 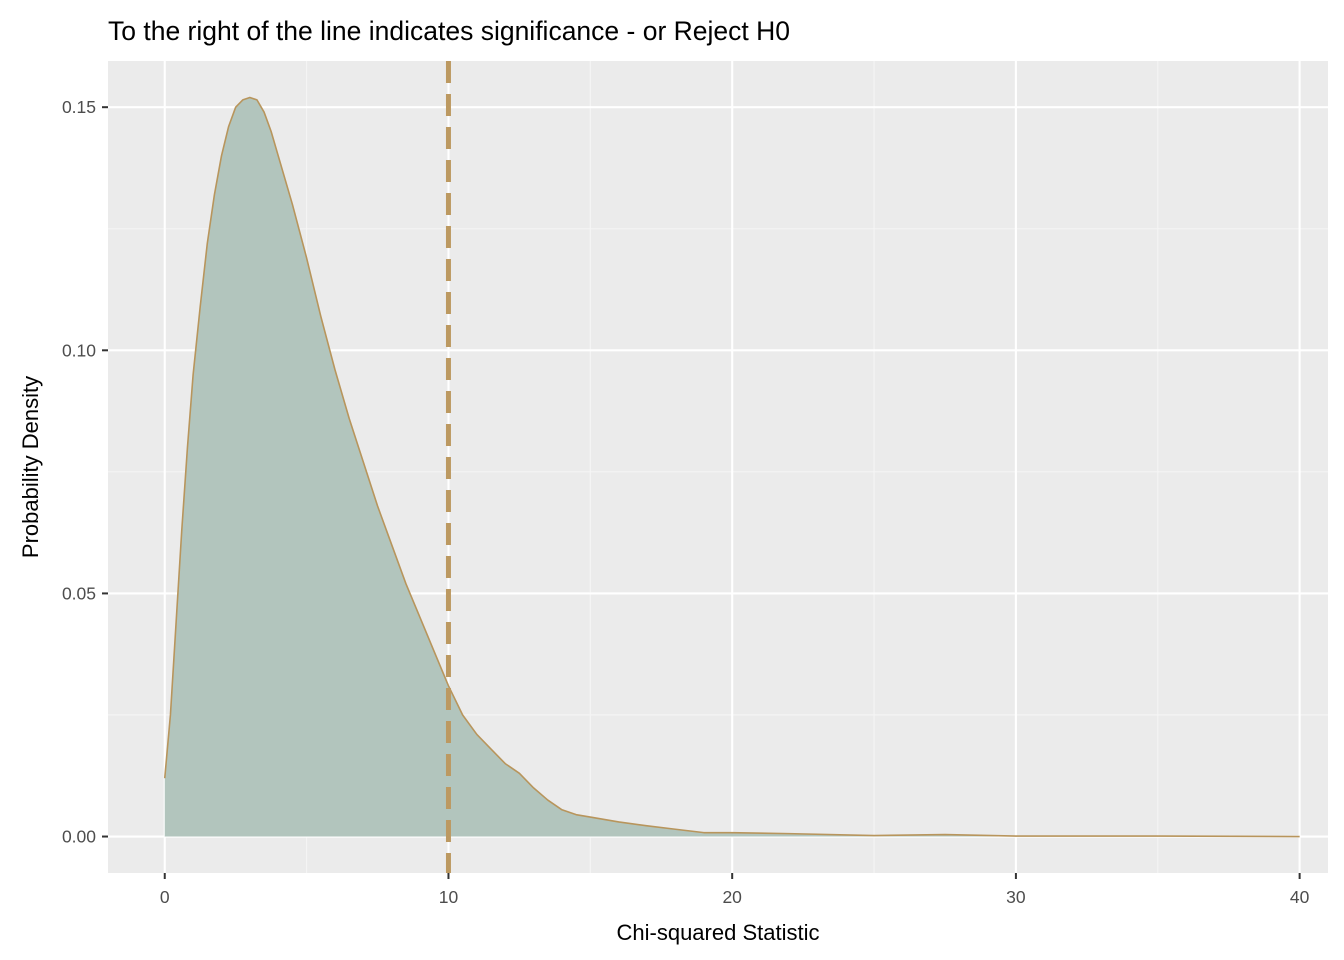 What do you see at coordinates (79, 837) in the screenshot?
I see `y-tick-label: 0.00` at bounding box center [79, 837].